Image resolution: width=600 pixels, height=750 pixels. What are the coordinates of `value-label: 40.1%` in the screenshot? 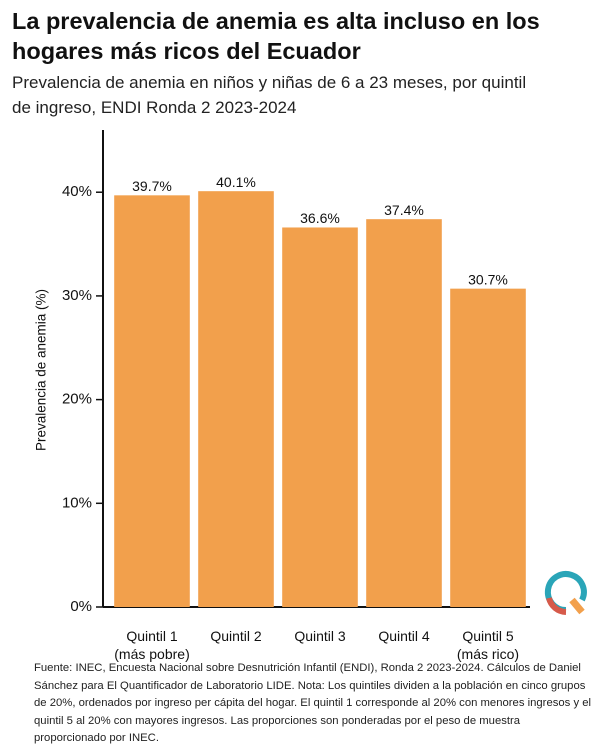 It's located at (236, 182).